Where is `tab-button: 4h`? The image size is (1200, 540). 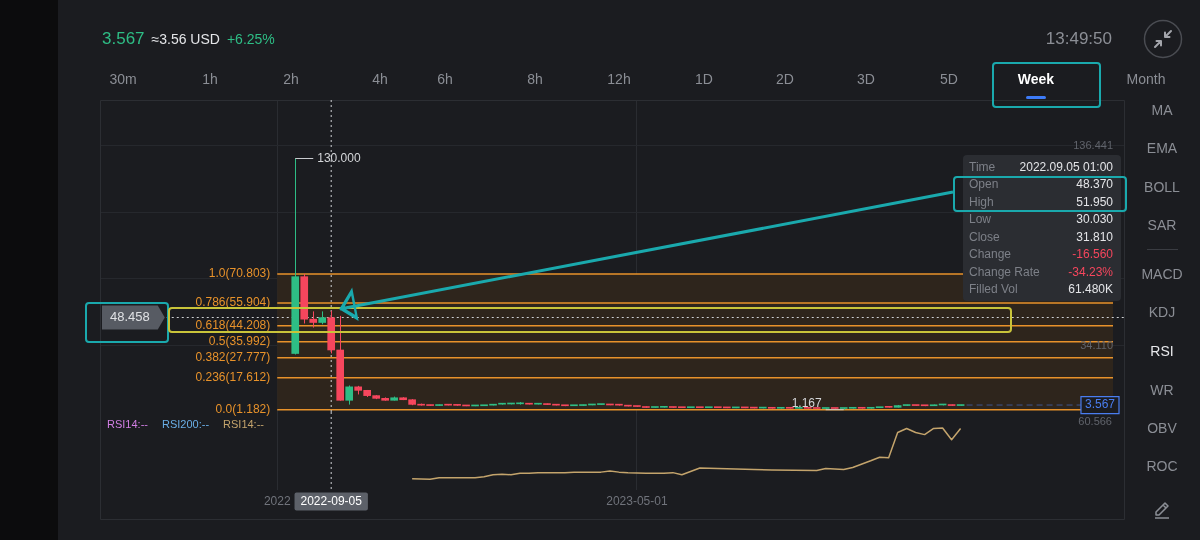
tab-button: 4h is located at coordinates (380, 79).